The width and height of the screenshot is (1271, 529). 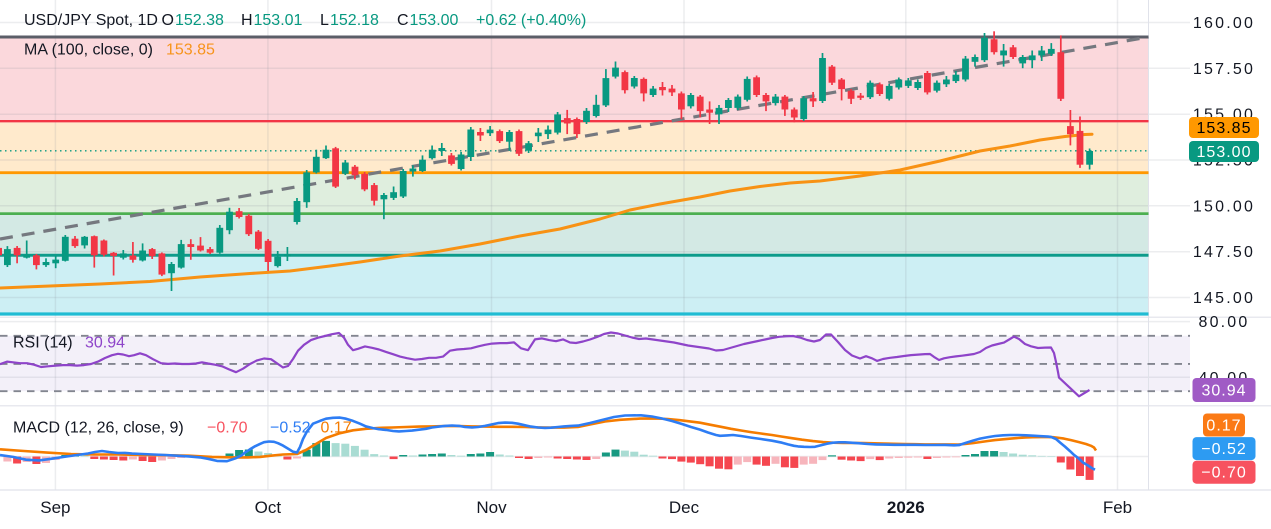 I want to click on svg-text: H, so click(x=247, y=20).